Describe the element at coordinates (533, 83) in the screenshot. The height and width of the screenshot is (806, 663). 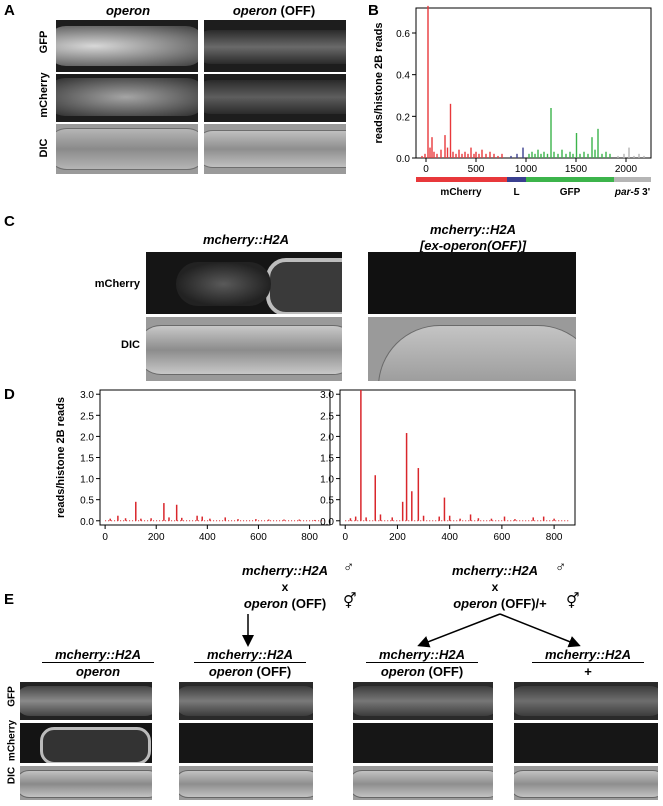
I see `panel-b-frame` at that location.